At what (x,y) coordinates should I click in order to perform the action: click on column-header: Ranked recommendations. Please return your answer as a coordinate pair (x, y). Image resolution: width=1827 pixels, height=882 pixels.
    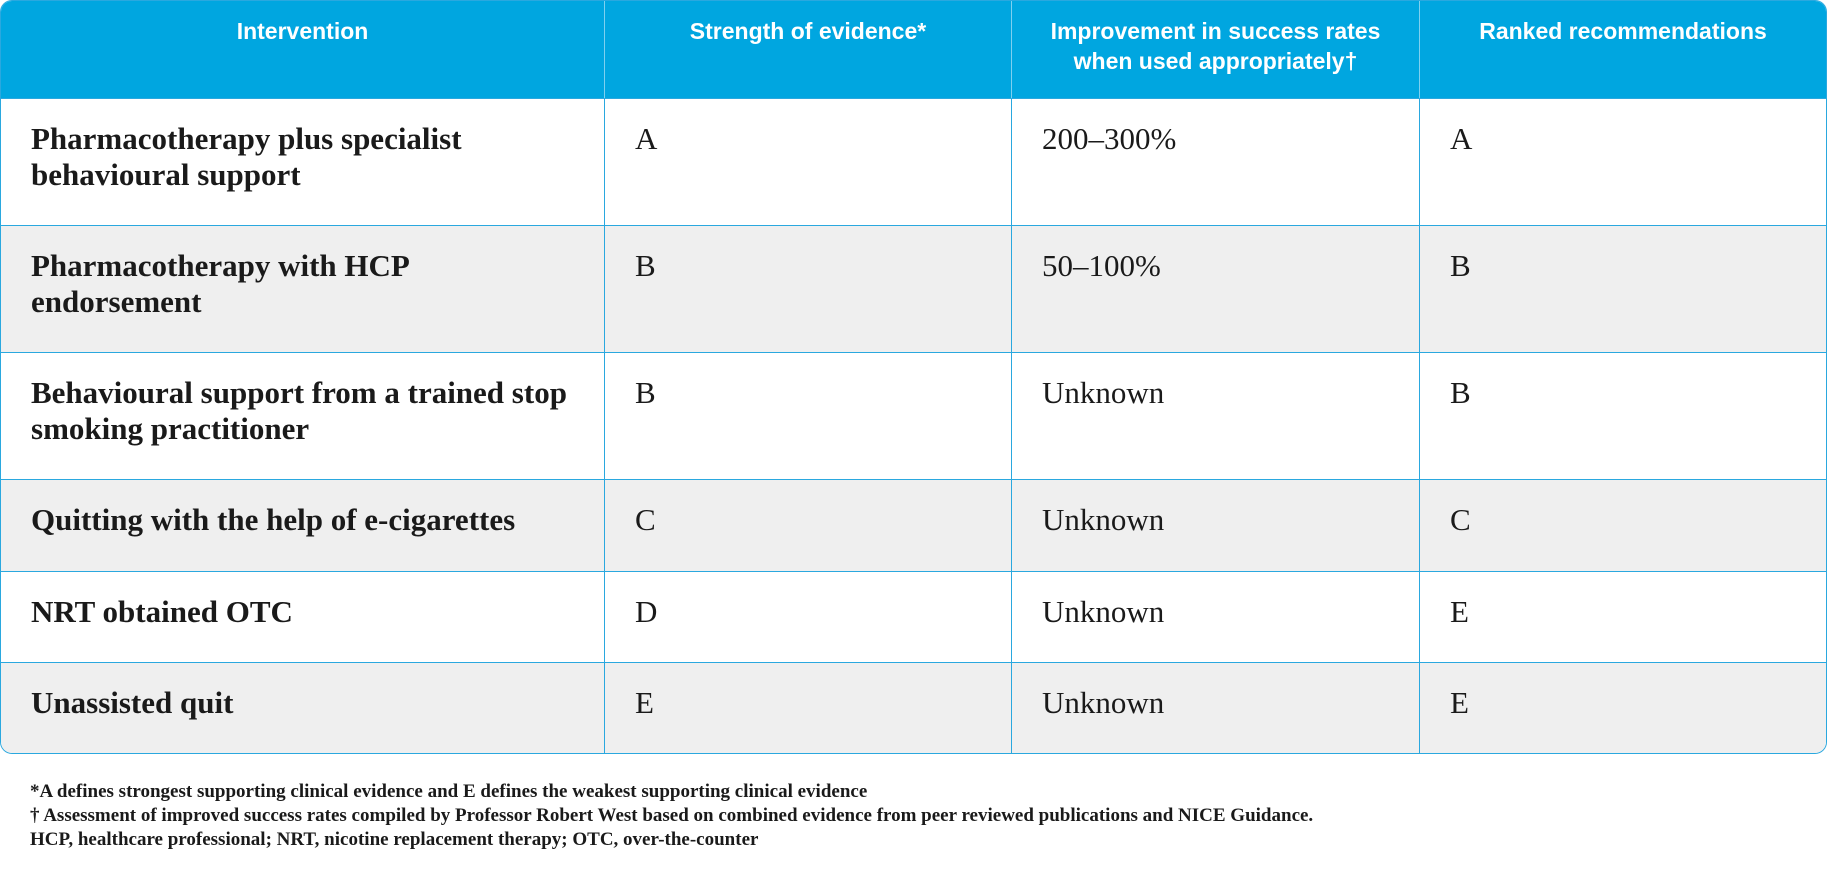
    Looking at the image, I should click on (1622, 49).